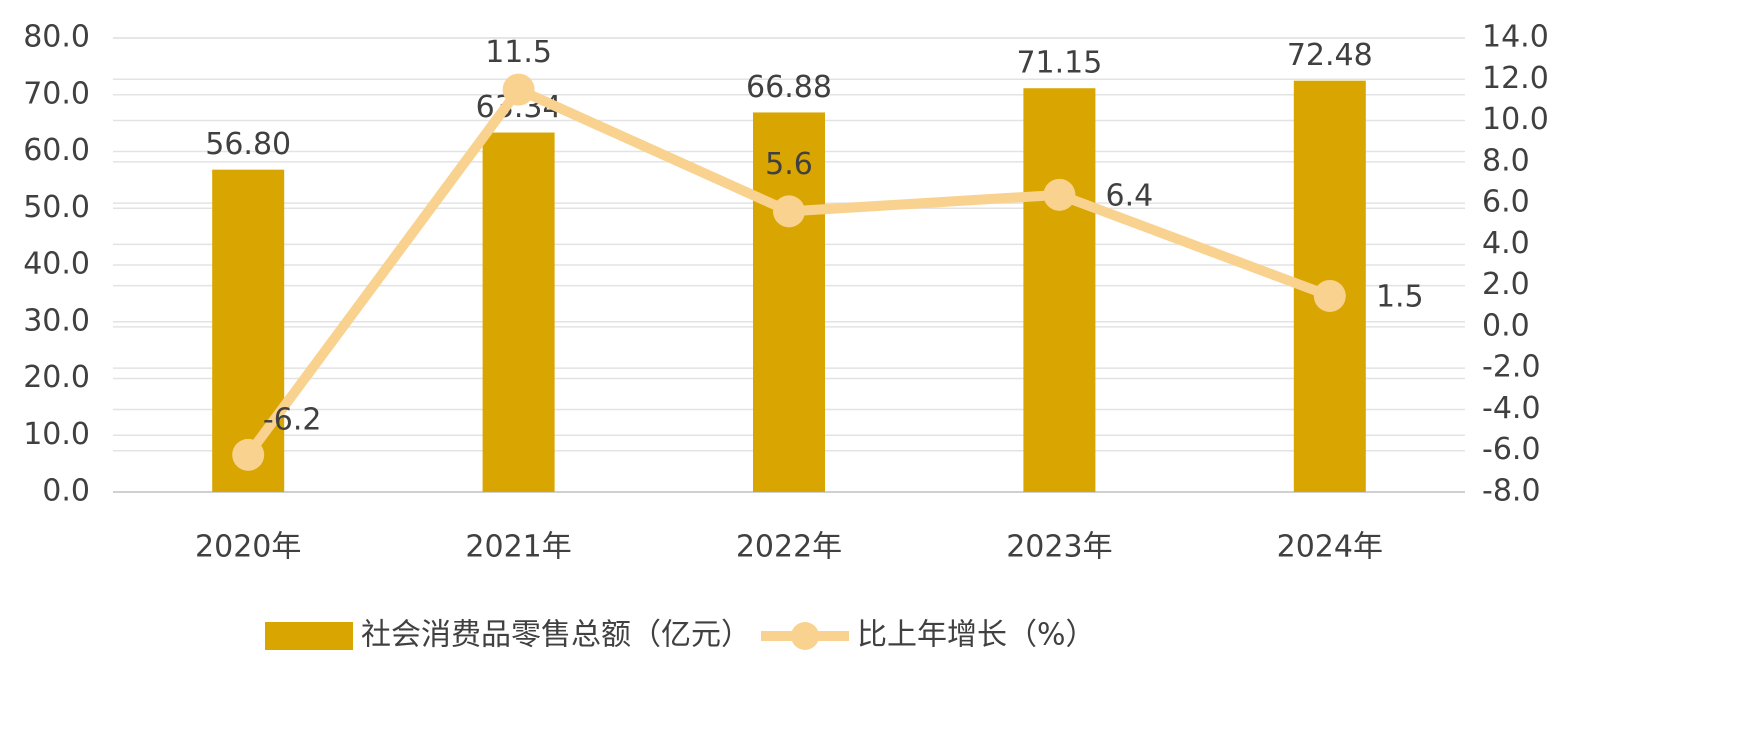  What do you see at coordinates (66, 491) in the screenshot?
I see `y-tick-label: 0.0` at bounding box center [66, 491].